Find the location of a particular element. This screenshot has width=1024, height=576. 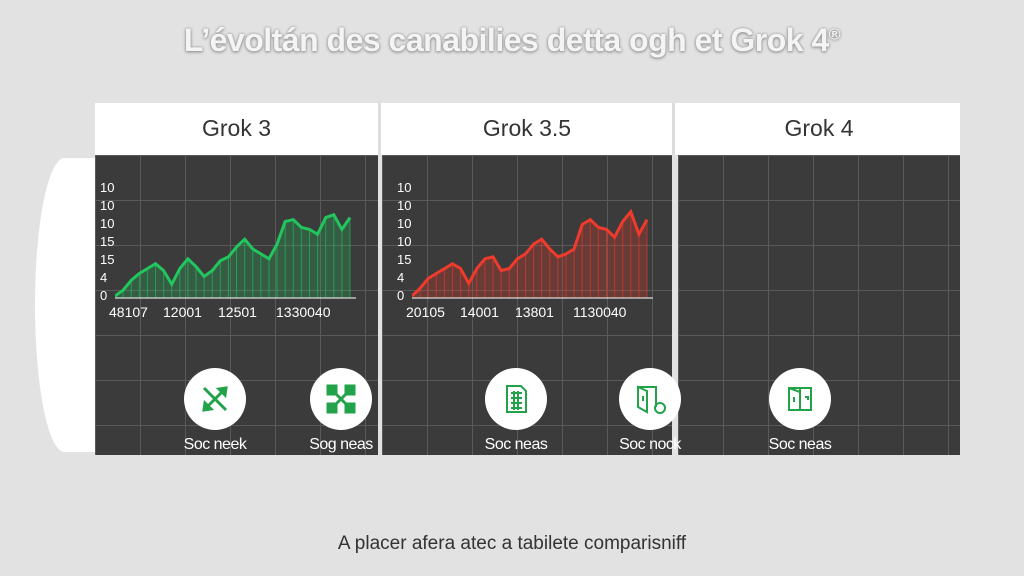

arrows-cross-icon is located at coordinates (215, 399).